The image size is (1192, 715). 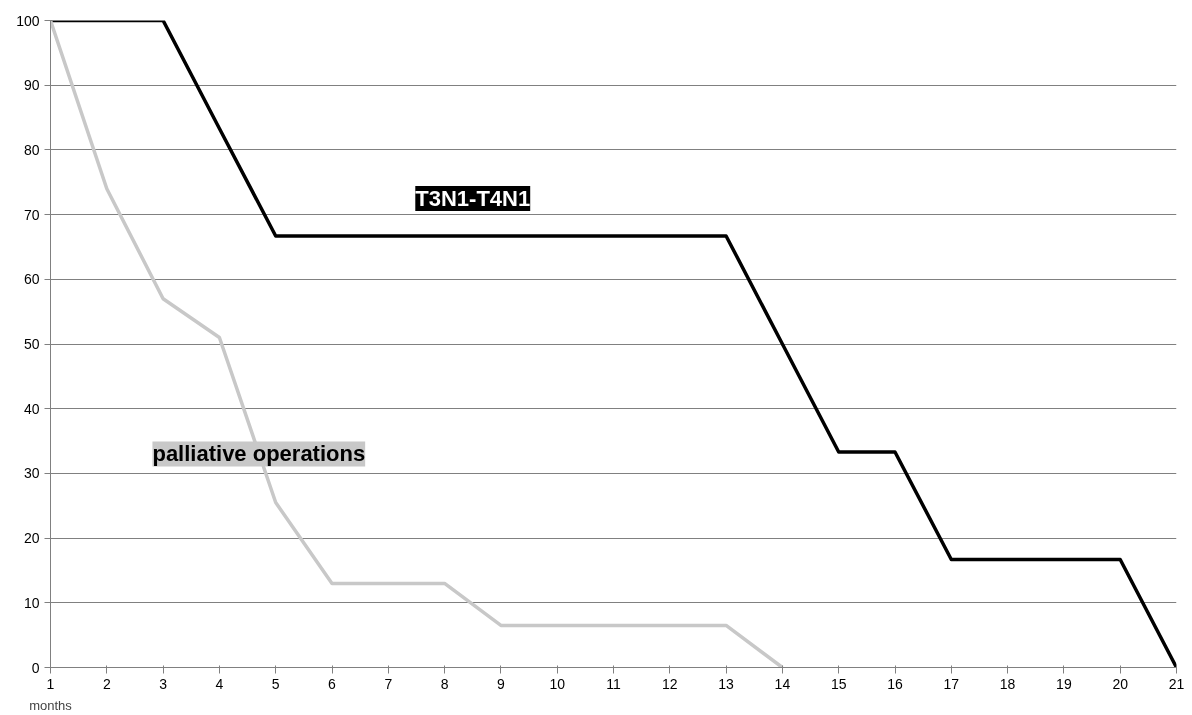 I want to click on series-label: T3N1-T4N1, so click(x=473, y=198).